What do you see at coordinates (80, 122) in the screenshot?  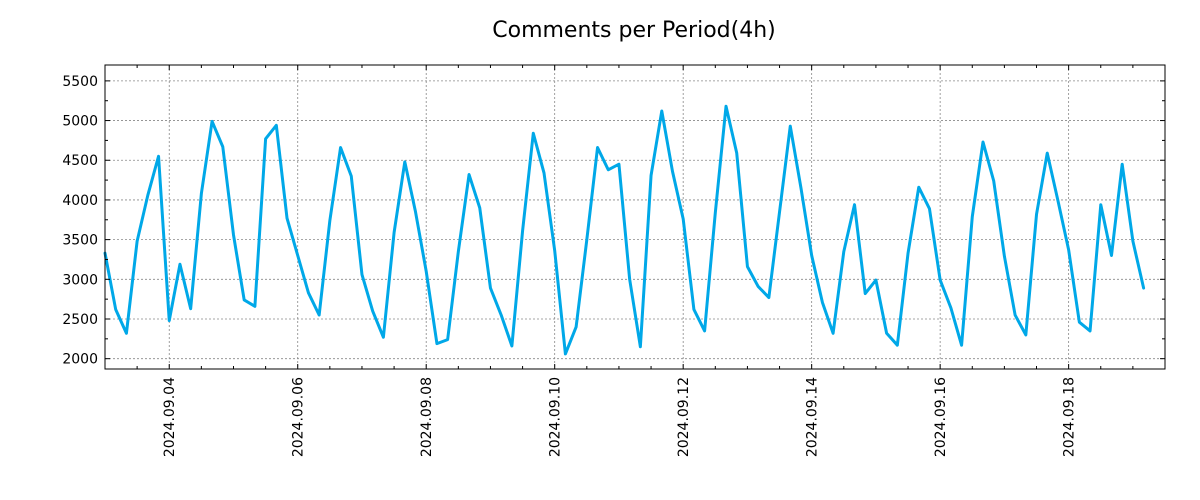 I see `y-tick-label: 5000` at bounding box center [80, 122].